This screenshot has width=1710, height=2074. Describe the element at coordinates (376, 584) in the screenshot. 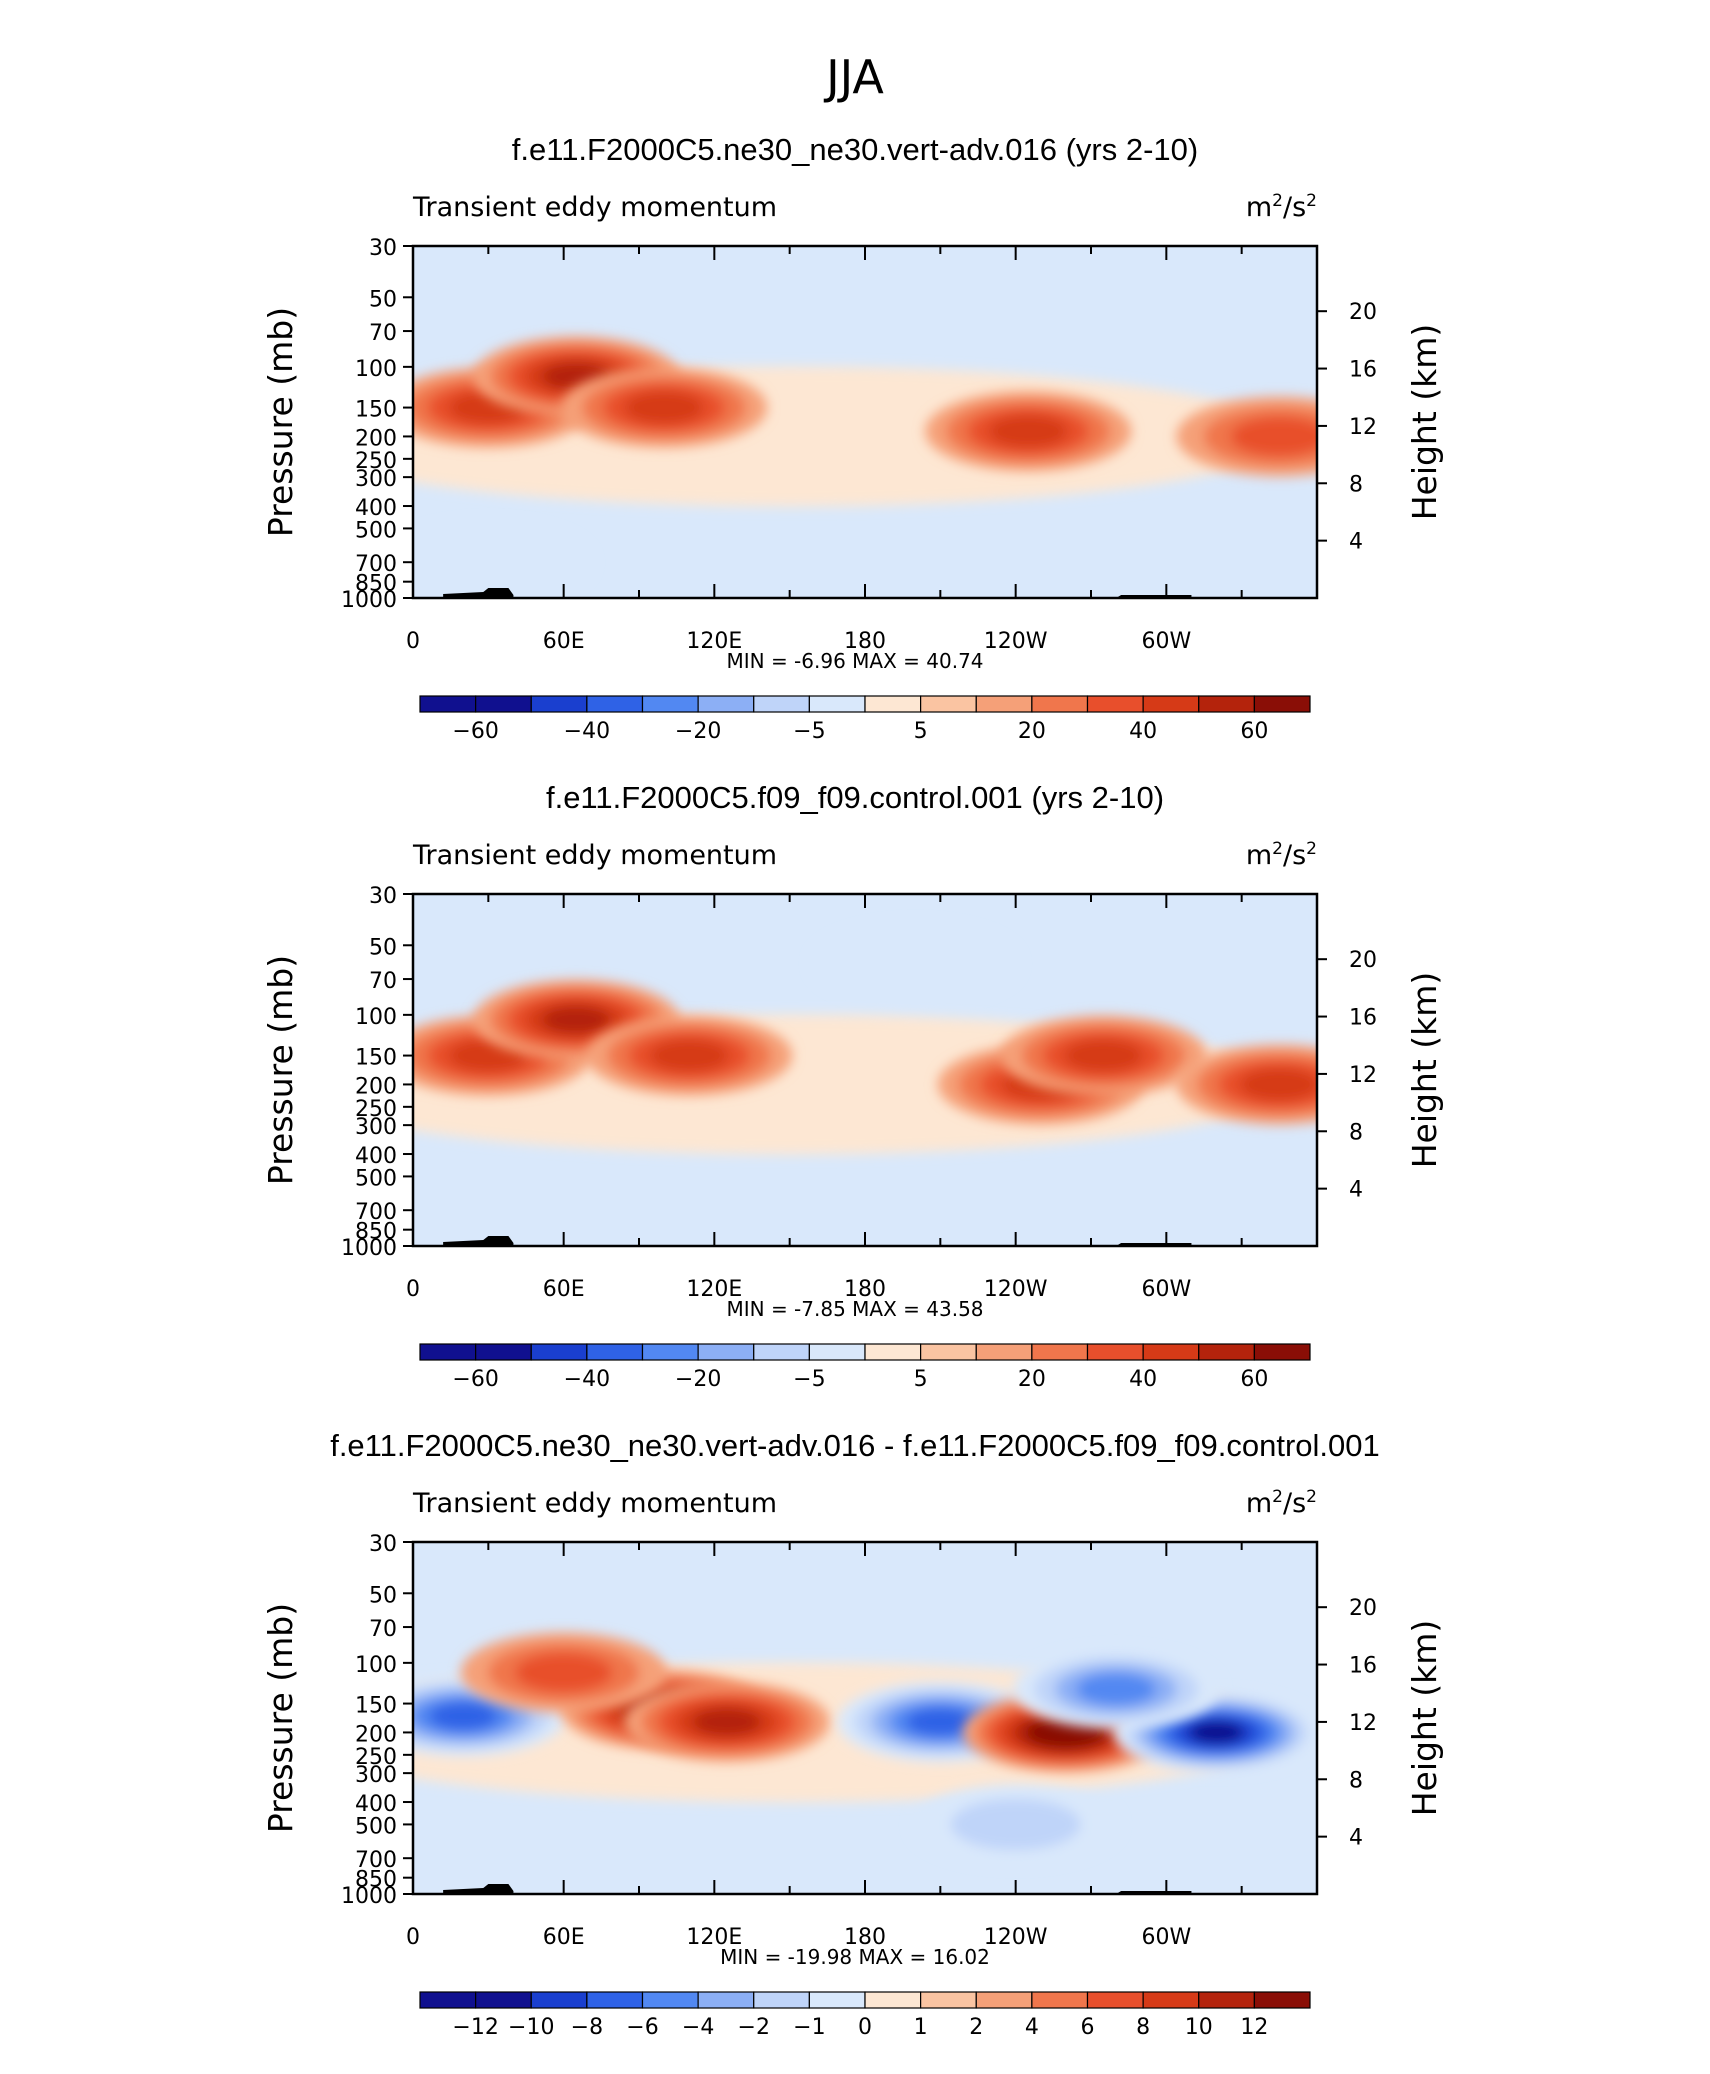

I see `y-tick-label: 850` at that location.